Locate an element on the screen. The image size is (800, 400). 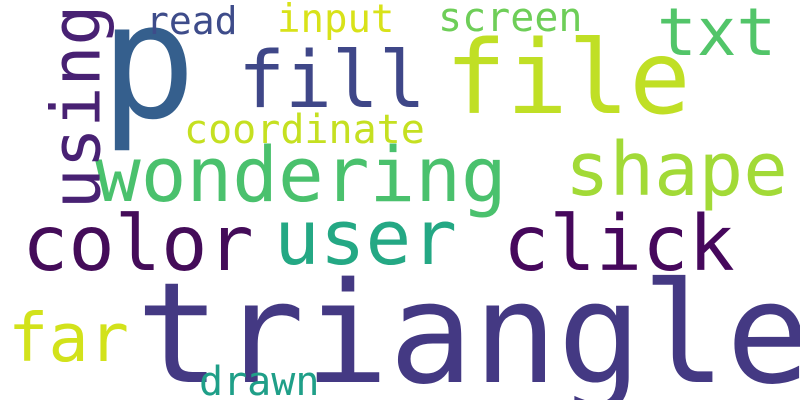
word-screen: screen is located at coordinates (510, 20).